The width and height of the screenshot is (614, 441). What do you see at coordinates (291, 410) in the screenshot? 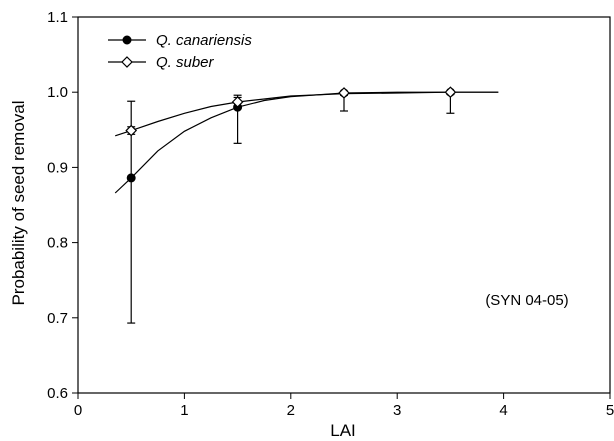
I see `x-tick-label: 2` at bounding box center [291, 410].